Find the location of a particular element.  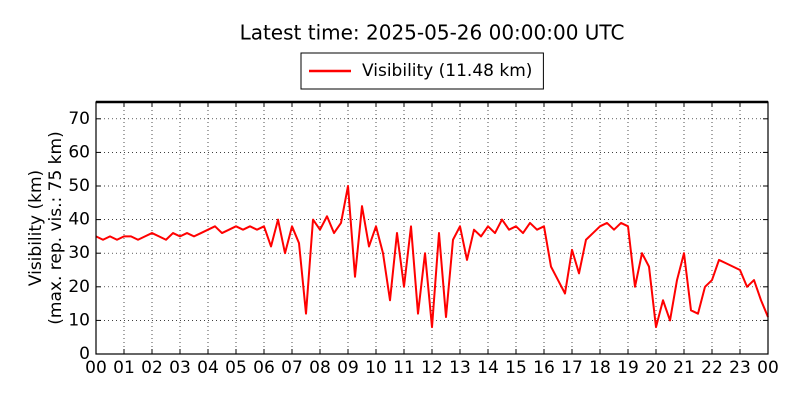

y-tick-label: 30 is located at coordinates (79, 253).